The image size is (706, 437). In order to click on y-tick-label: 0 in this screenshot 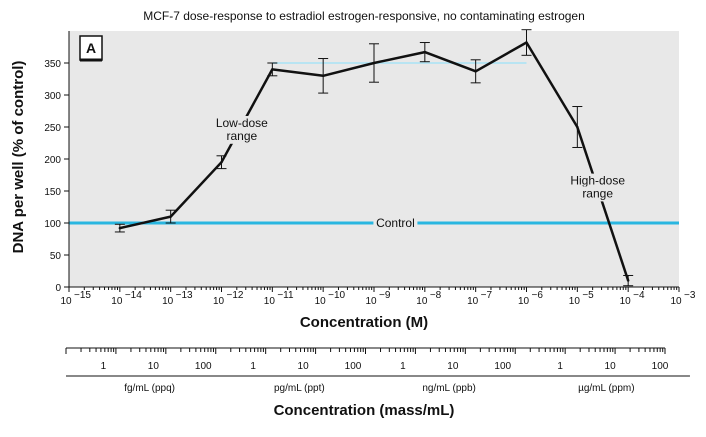, I will do `click(58, 288)`.